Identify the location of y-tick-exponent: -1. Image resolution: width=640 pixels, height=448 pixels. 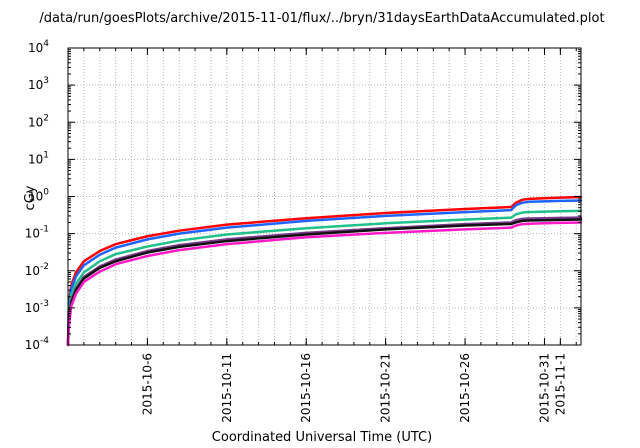
(44, 230).